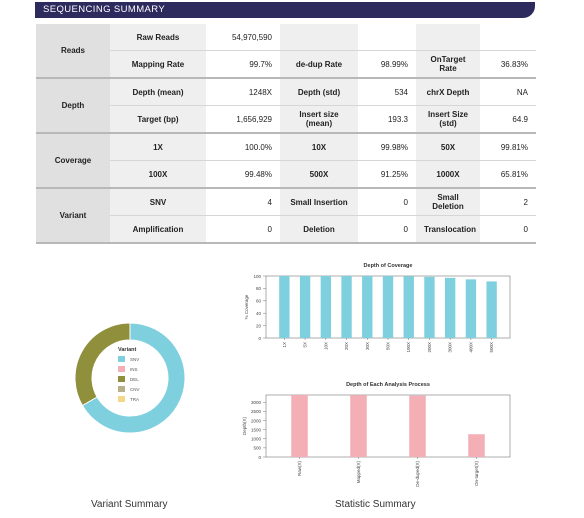 The width and height of the screenshot is (584, 518). What do you see at coordinates (158, 147) in the screenshot?
I see `cell-label: 1X` at bounding box center [158, 147].